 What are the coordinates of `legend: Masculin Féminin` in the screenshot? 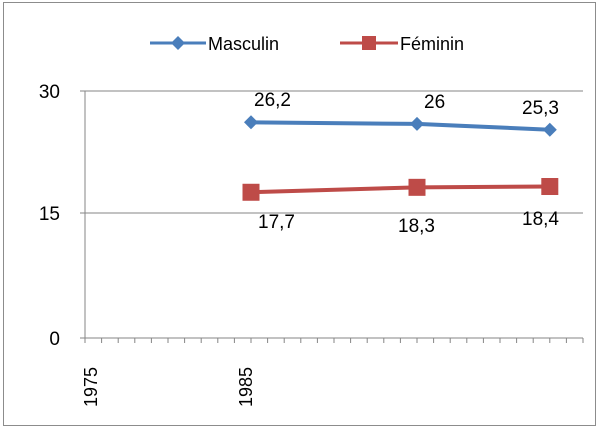 It's located at (307, 44).